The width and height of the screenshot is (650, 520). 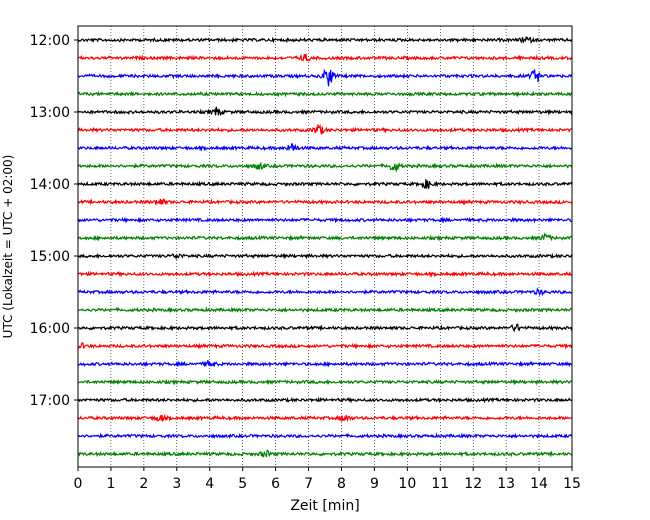 I want to click on x-tick-label: 5, so click(x=242, y=484).